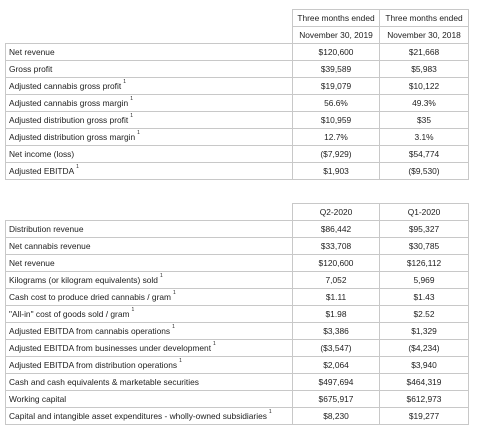  Describe the element at coordinates (149, 399) in the screenshot. I see `row-label: Working capital` at that location.